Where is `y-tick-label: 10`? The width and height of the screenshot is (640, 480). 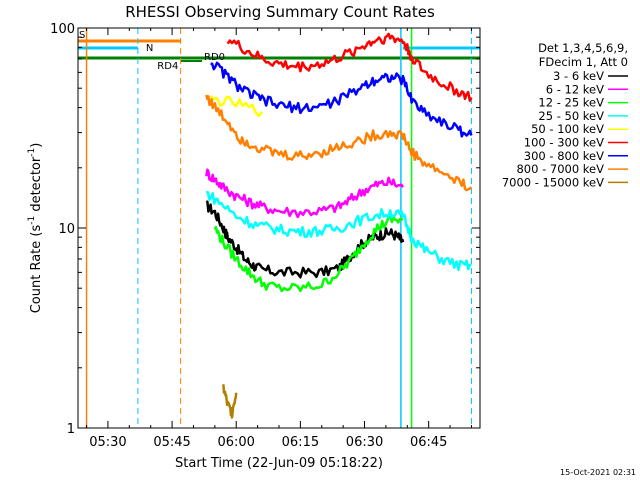
y-tick-label: 10 is located at coordinates (66, 229).